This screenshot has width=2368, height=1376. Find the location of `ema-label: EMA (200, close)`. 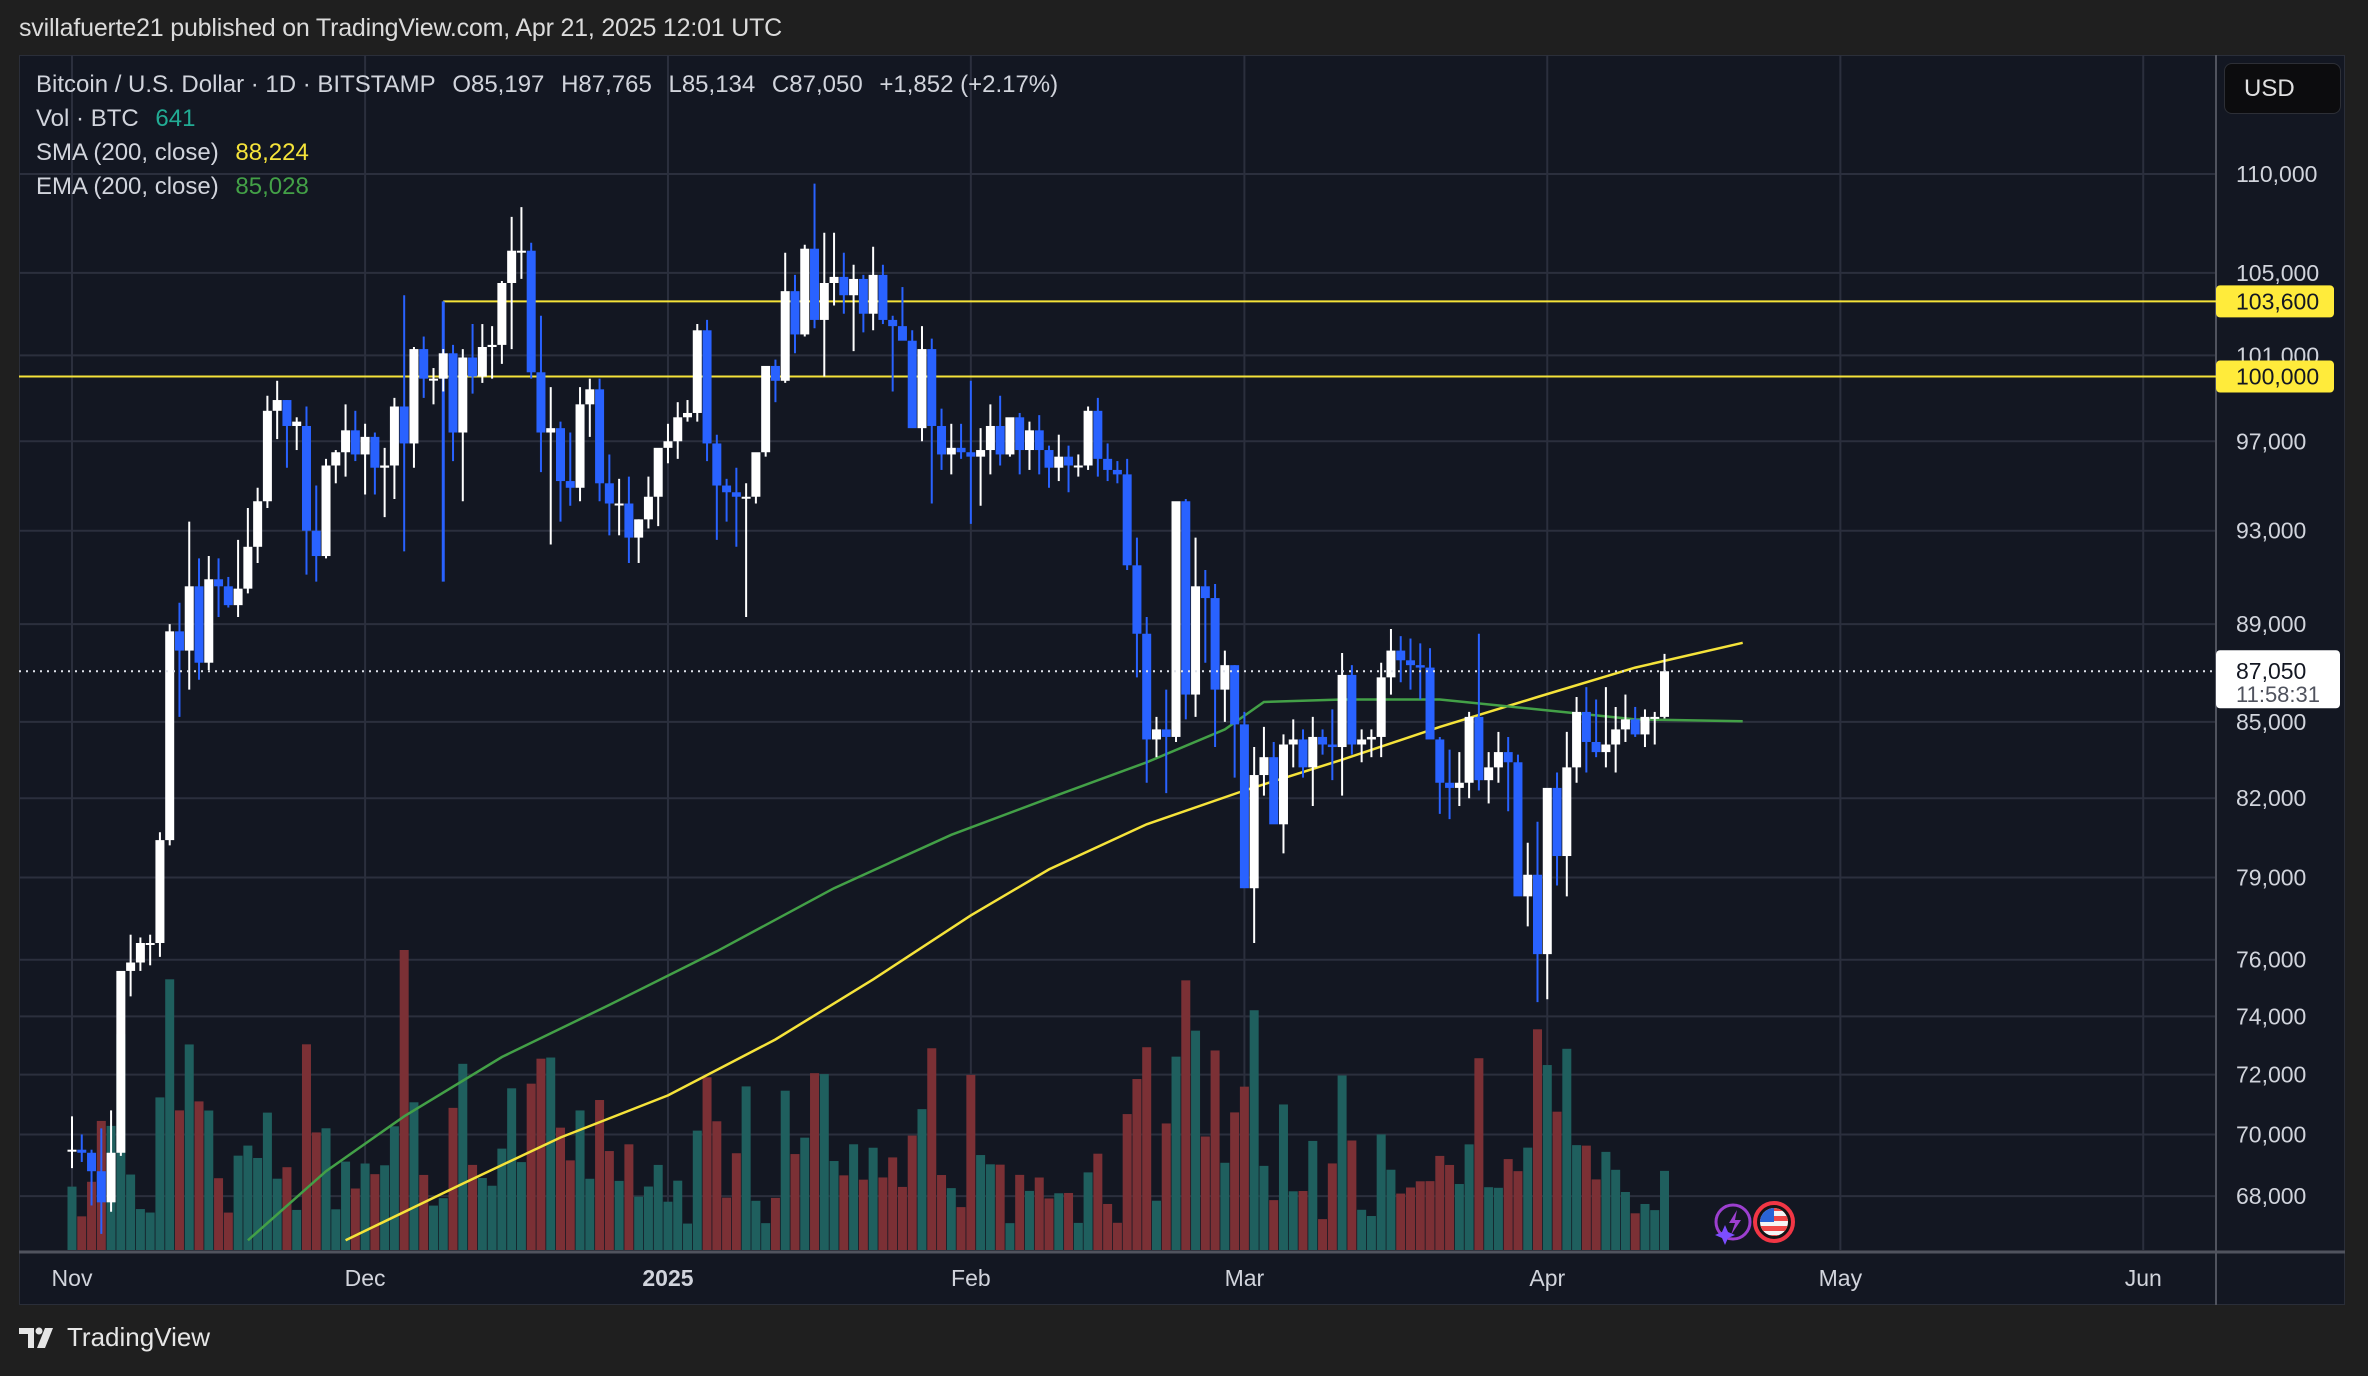

ema-label: EMA (200, close) is located at coordinates (127, 186).